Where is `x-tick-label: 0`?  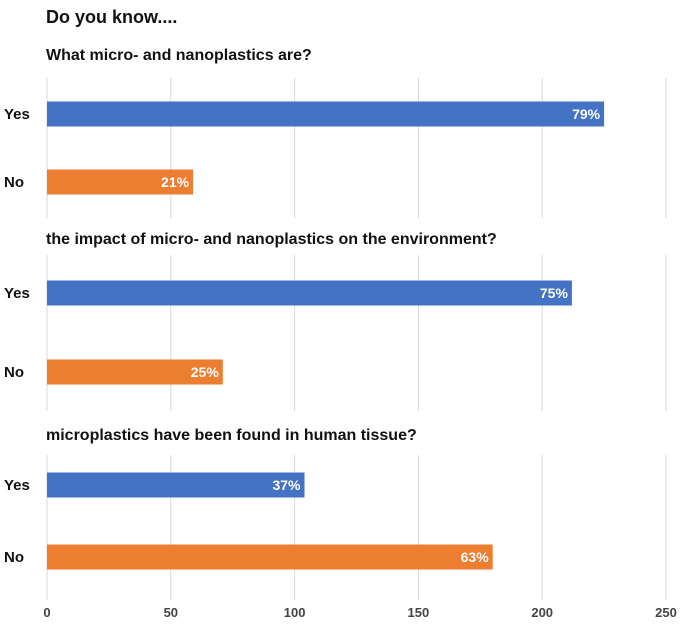 x-tick-label: 0 is located at coordinates (46, 612).